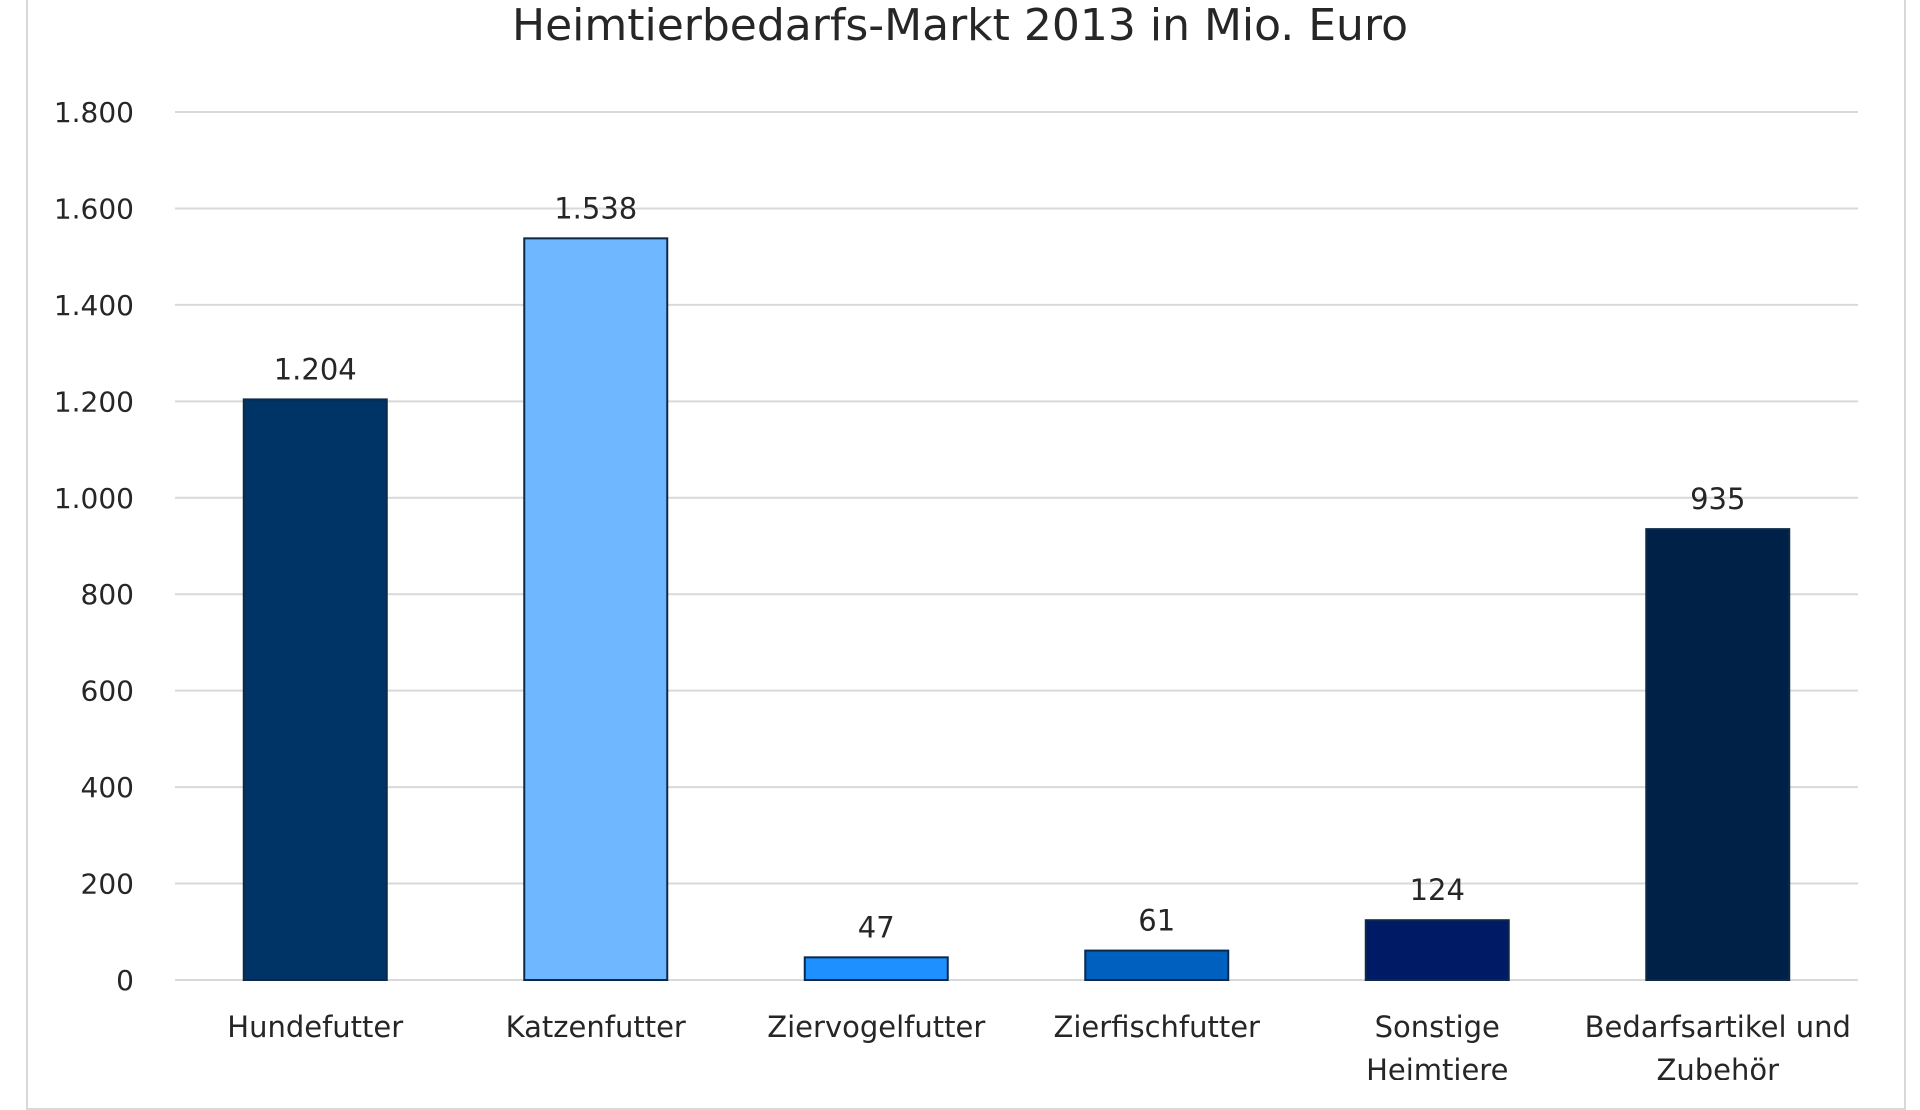 This screenshot has height=1110, width=1920. What do you see at coordinates (94, 208) in the screenshot?
I see `y-tick-label: 1.600` at bounding box center [94, 208].